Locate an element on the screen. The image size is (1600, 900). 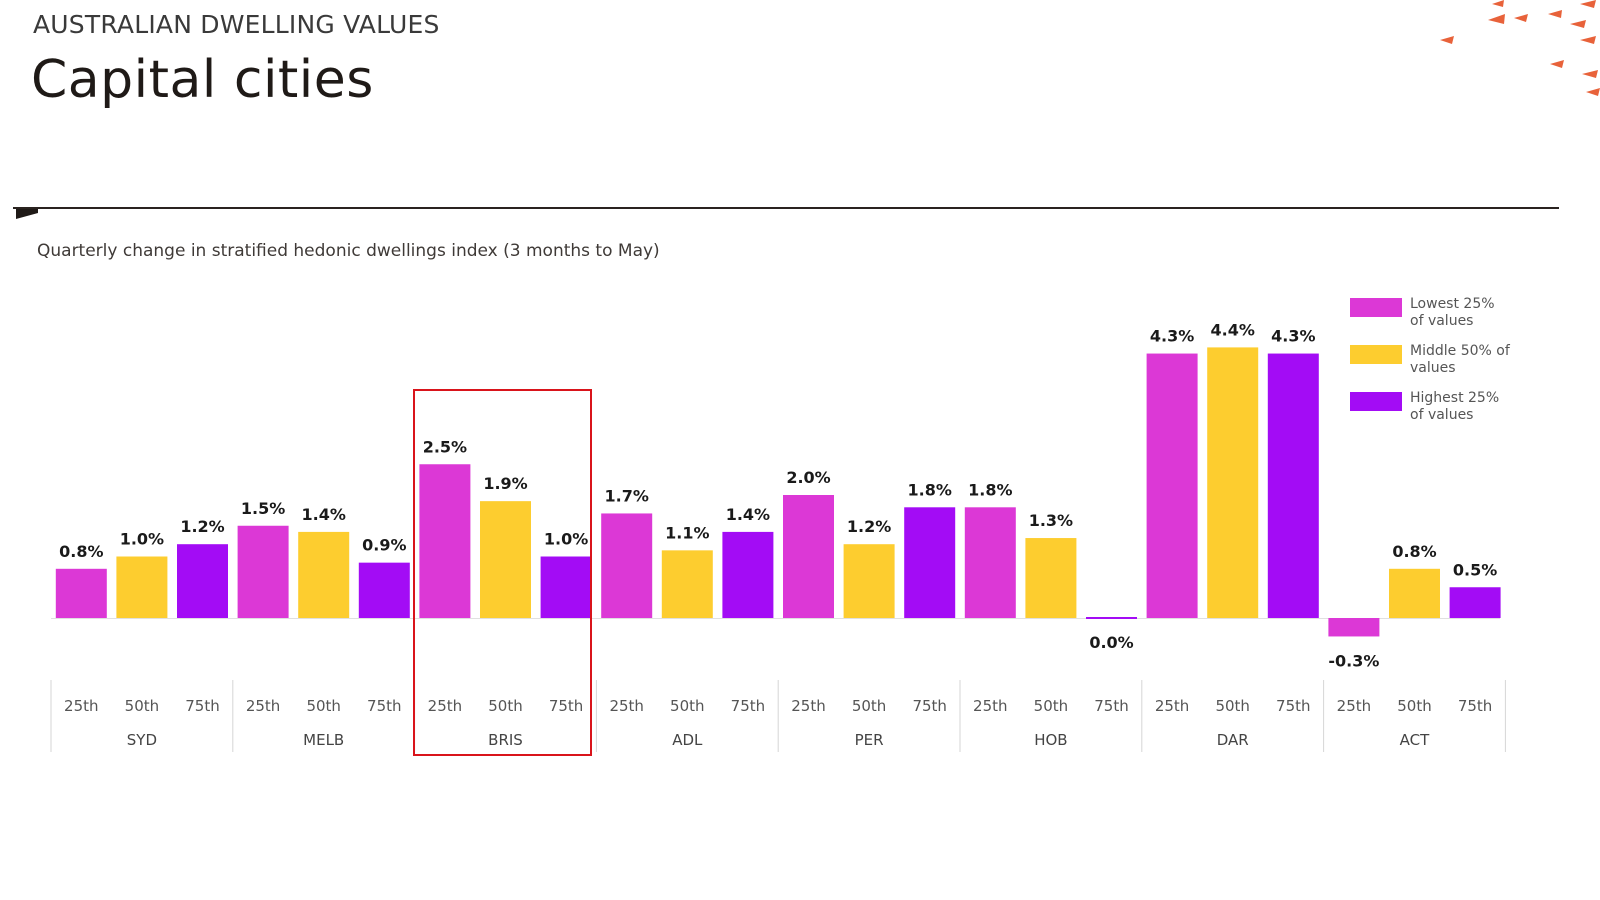
data-label-dar-75th: 4.3% is located at coordinates (1293, 336).